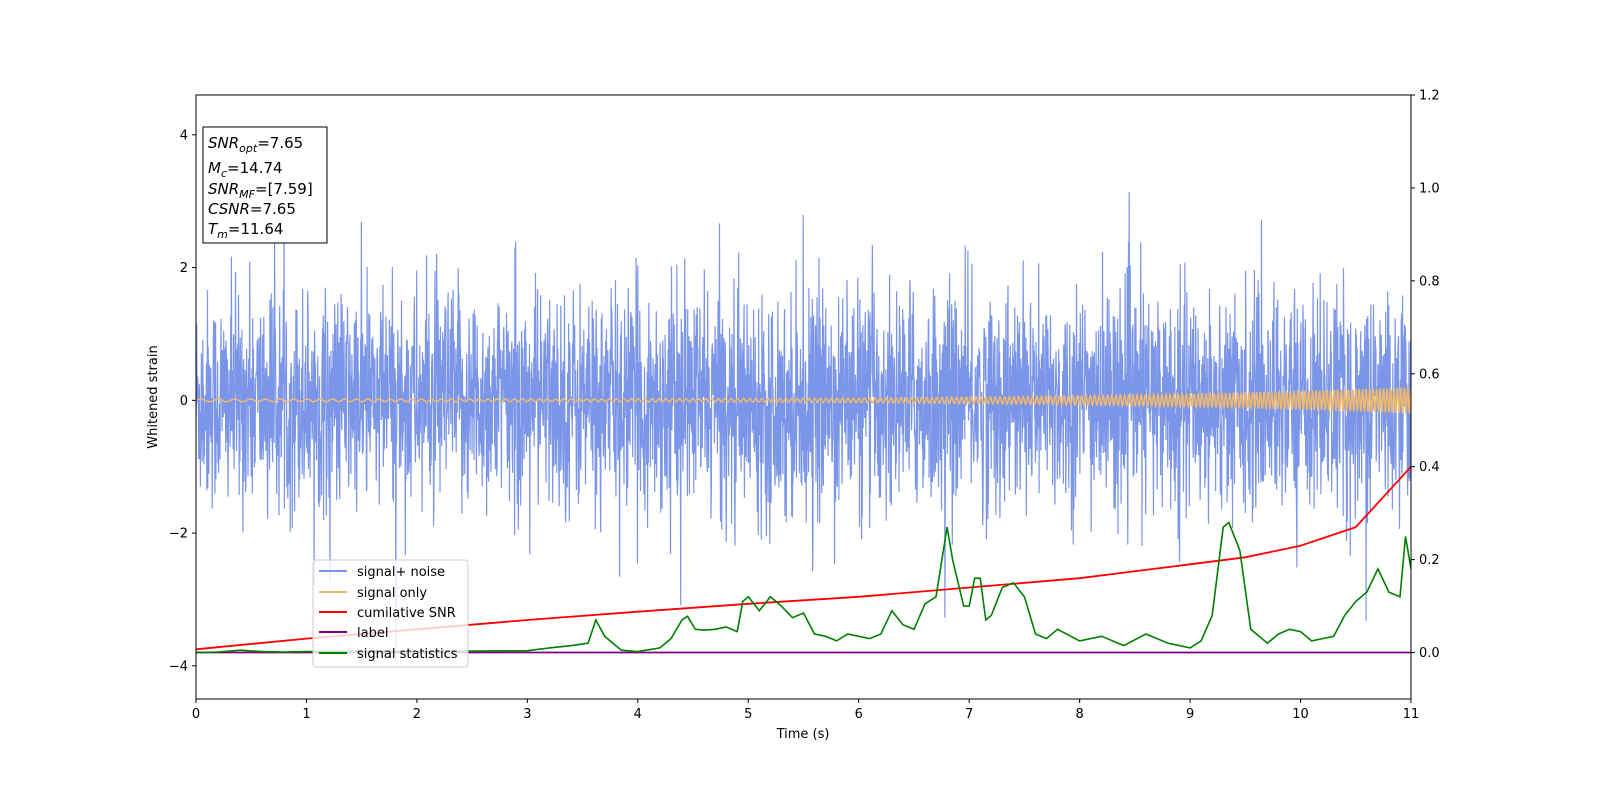 This screenshot has height=800, width=1600. Describe the element at coordinates (1300, 714) in the screenshot. I see `x-tick-label: 10` at that location.